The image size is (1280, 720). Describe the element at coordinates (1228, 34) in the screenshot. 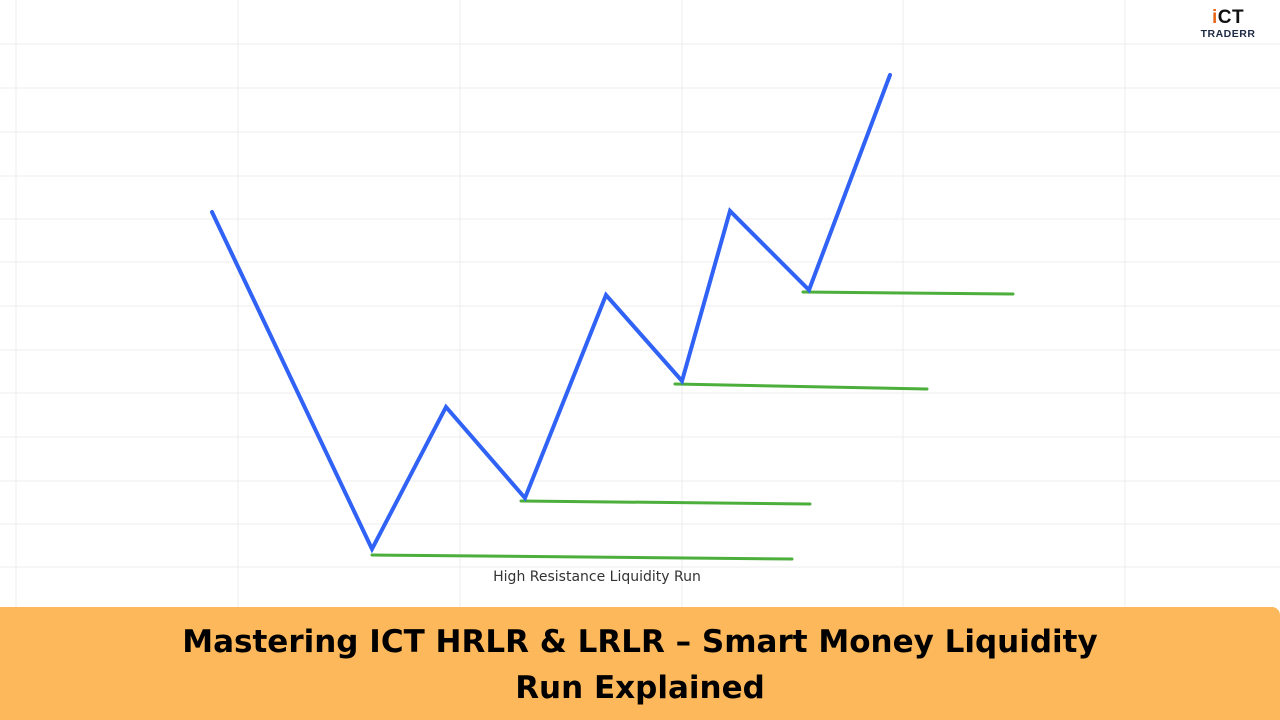

I see `logo-wordmark: TRADERR` at that location.